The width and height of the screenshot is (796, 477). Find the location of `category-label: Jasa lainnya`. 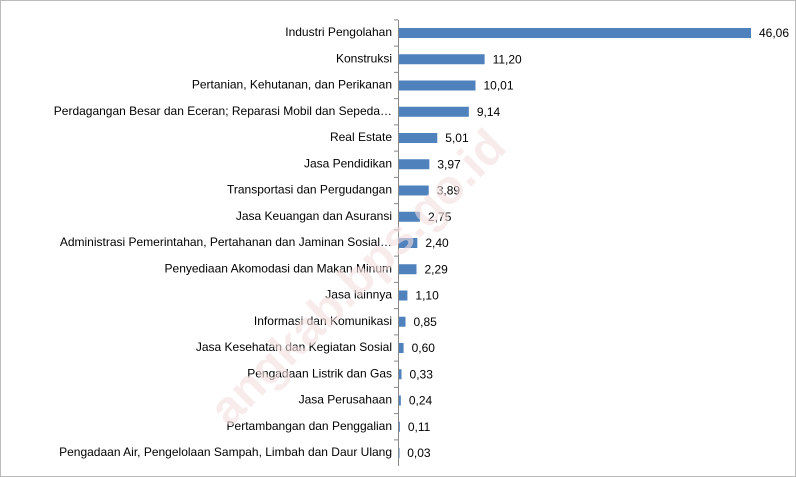

category-label: Jasa lainnya is located at coordinates (358, 295).